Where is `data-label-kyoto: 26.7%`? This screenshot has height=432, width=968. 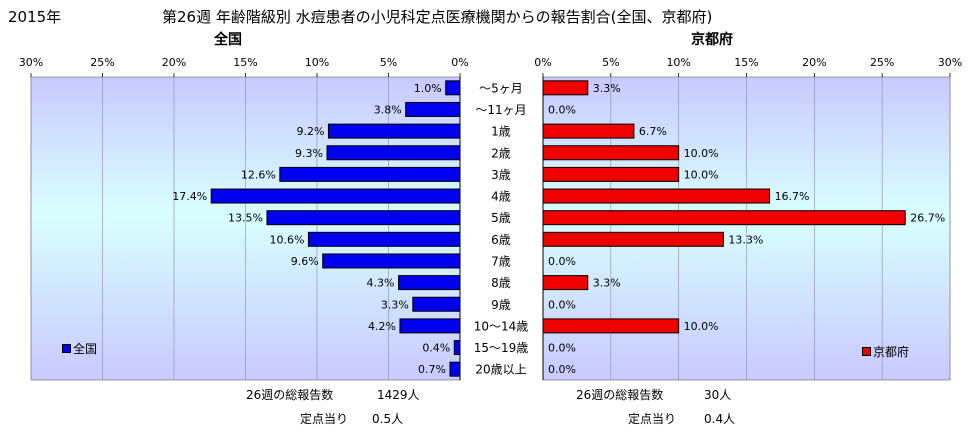
data-label-kyoto: 26.7% is located at coordinates (927, 218).